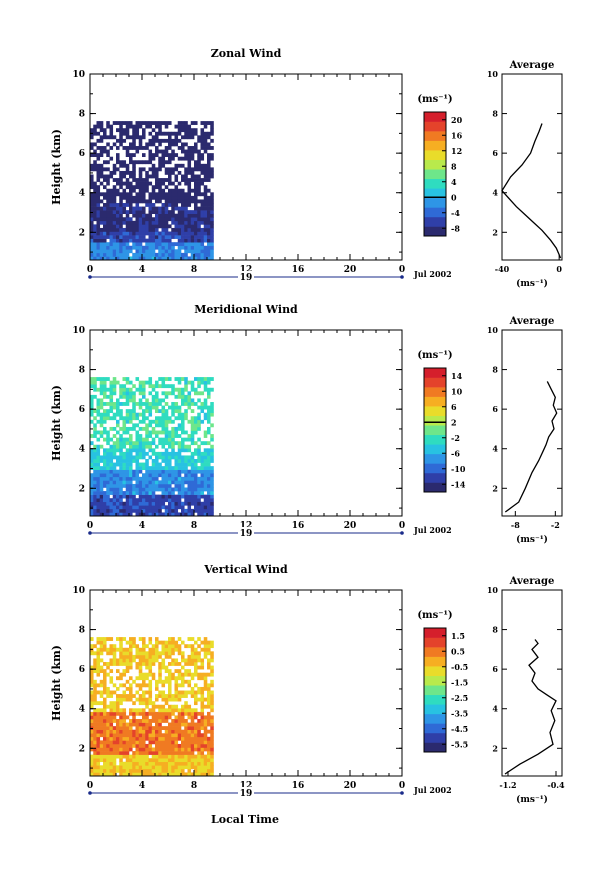  Describe the element at coordinates (502, 269) in the screenshot. I see `avg-x-tick-label: -40` at that location.